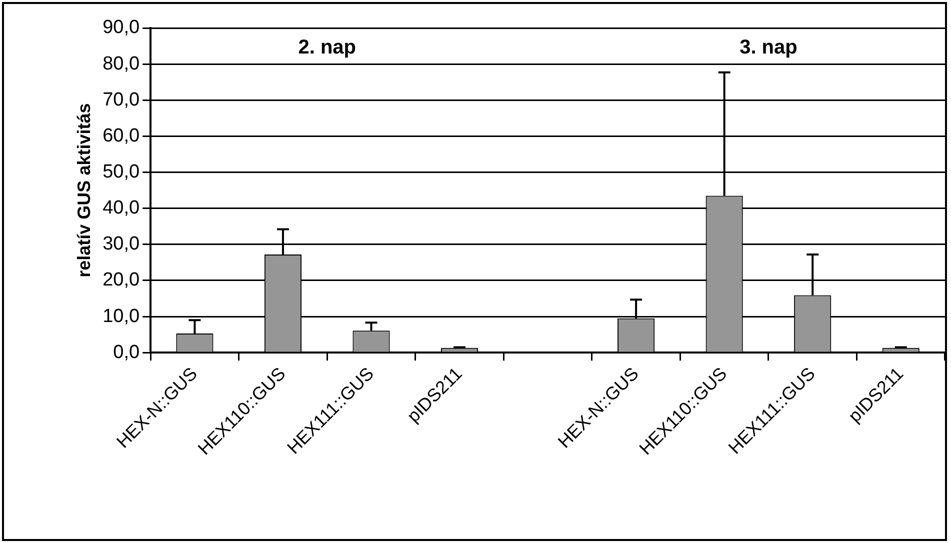  I want to click on y-tick-label: 40,0, so click(121, 208).